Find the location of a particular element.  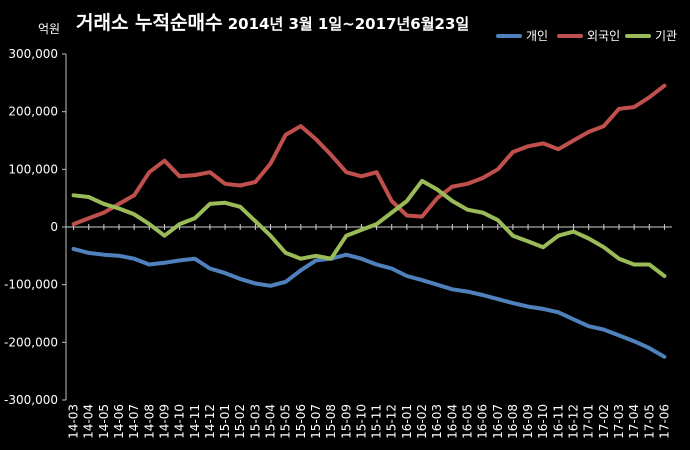

x-tick-label: 16-10 is located at coordinates (543, 421).